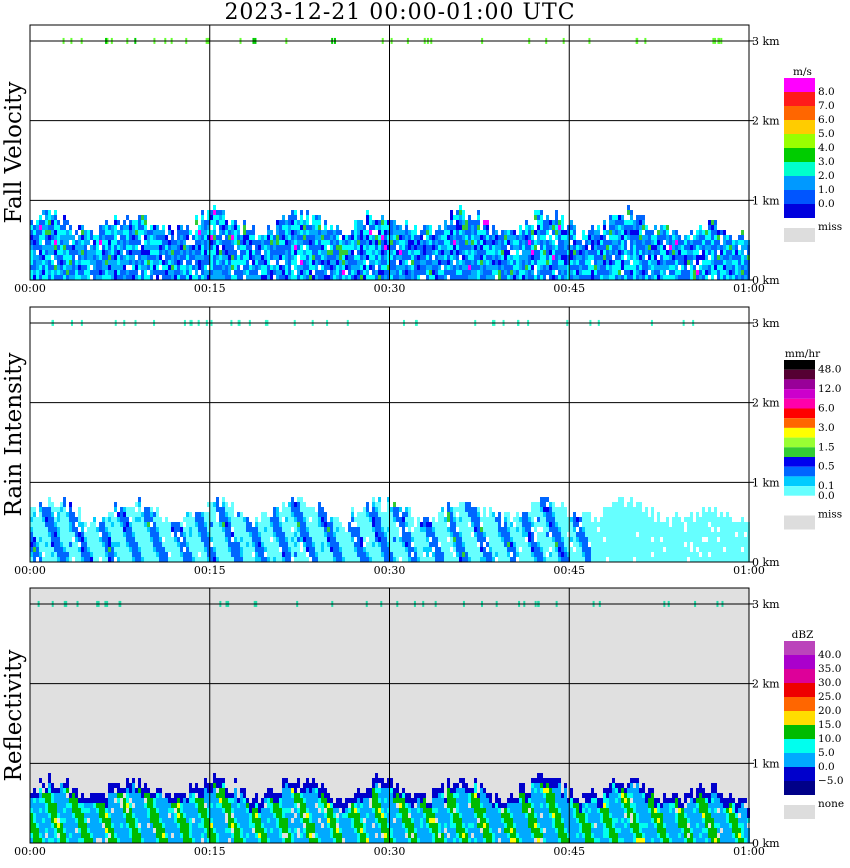 The height and width of the screenshot is (868, 850). What do you see at coordinates (830, 227) in the screenshot?
I see `fall-velocity-missing-label: miss` at bounding box center [830, 227].